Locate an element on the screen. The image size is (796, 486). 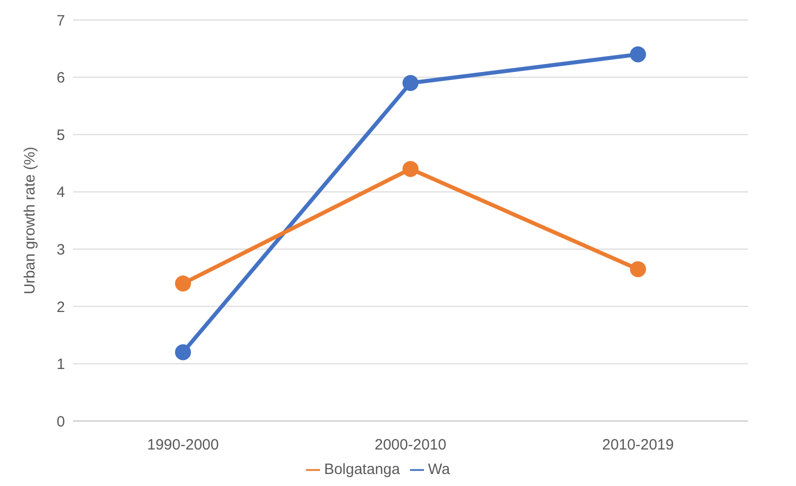
y-tick-label: 0 is located at coordinates (60, 421).